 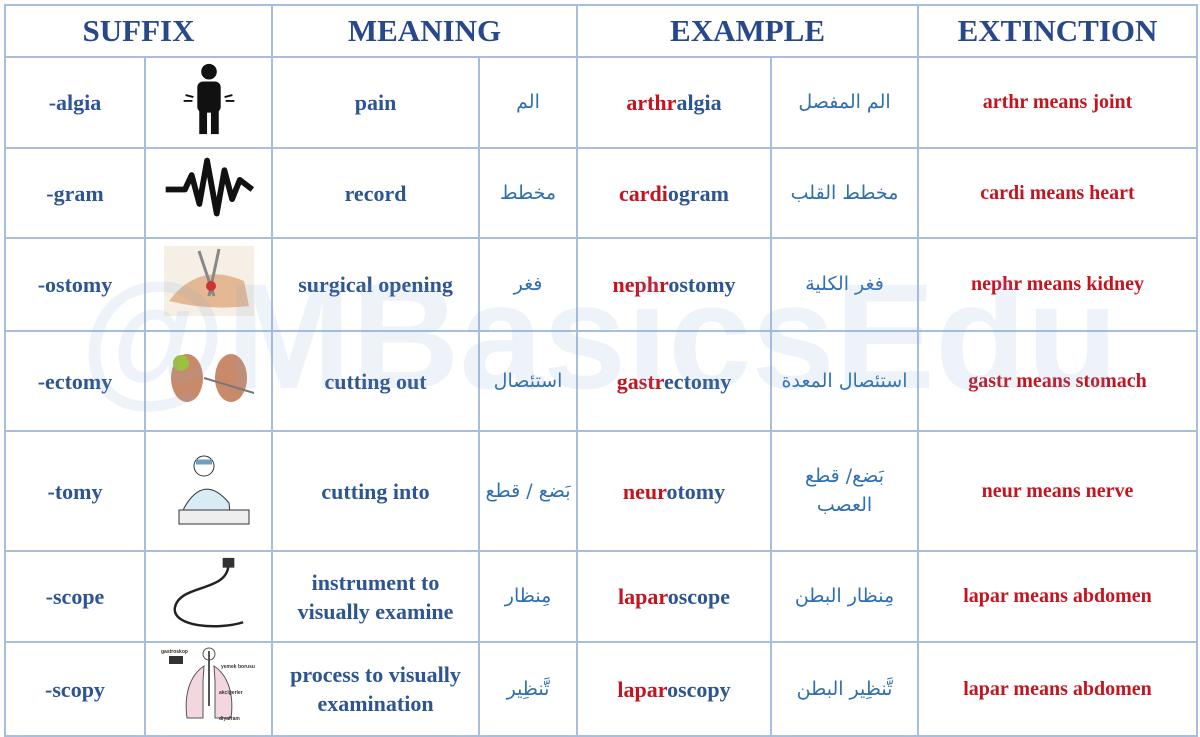 I want to click on extinction-cell: arthr means joint, so click(x=1058, y=102).